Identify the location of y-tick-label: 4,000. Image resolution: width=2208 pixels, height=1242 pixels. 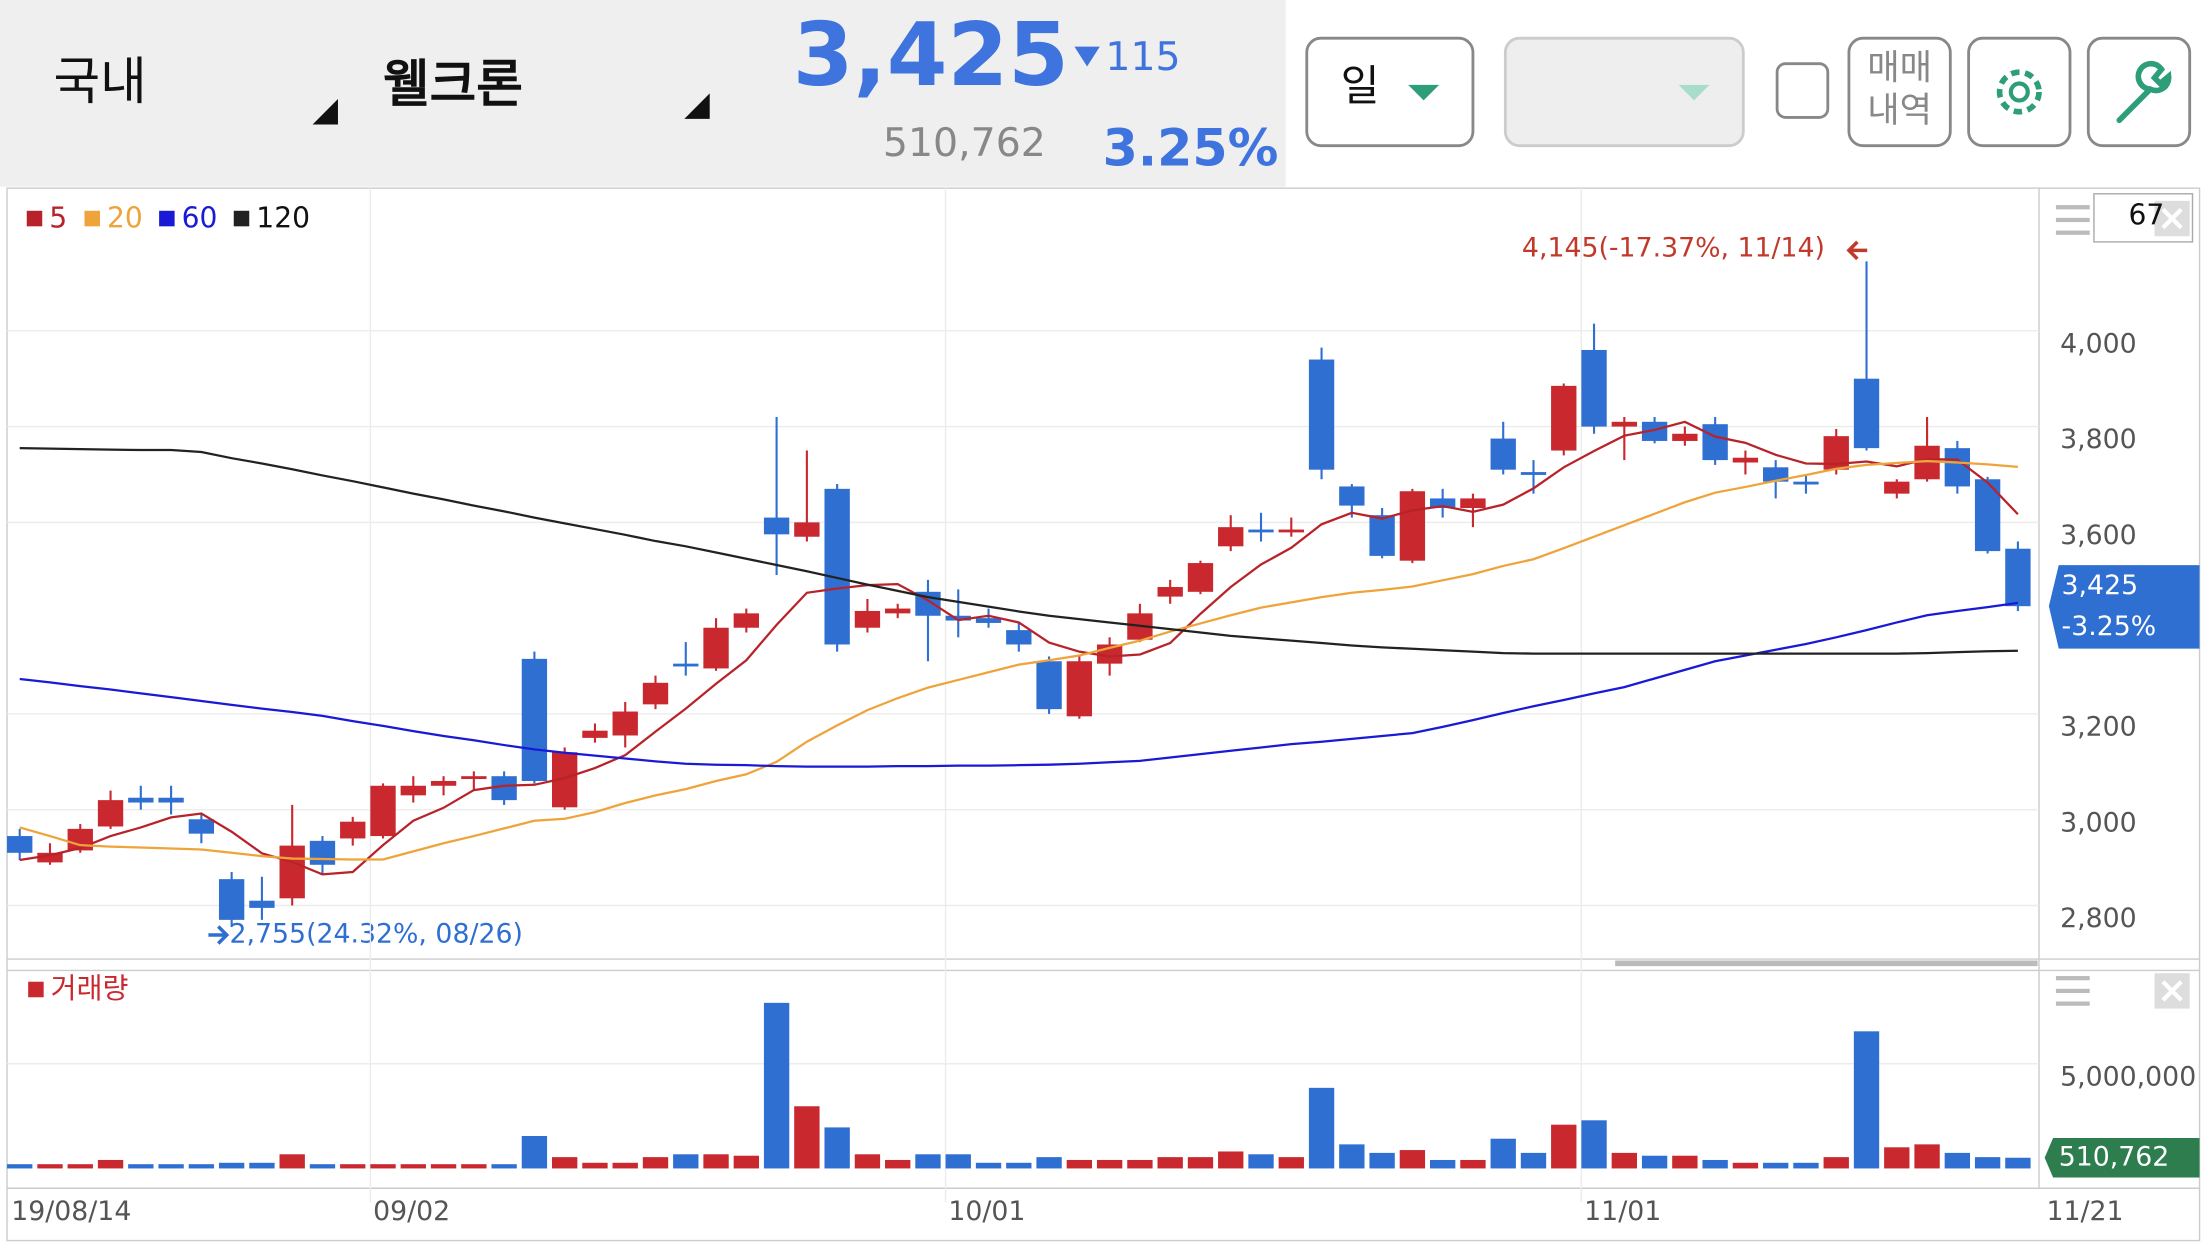
(2098, 343).